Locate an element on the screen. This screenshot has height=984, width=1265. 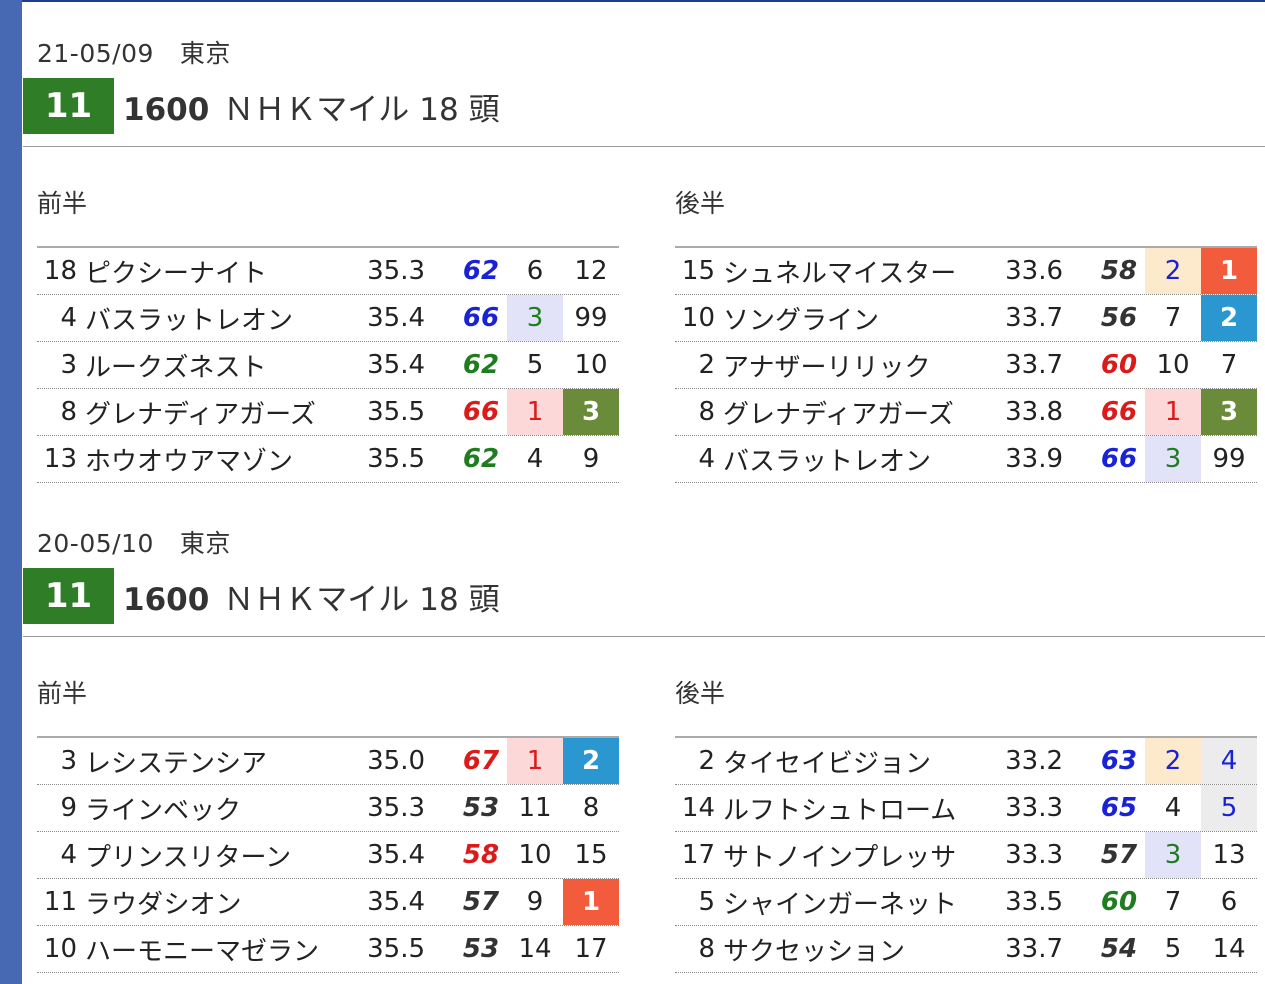
table-row: 3 ルークズネスト 35.4 62 5 10 is located at coordinates (328, 365).